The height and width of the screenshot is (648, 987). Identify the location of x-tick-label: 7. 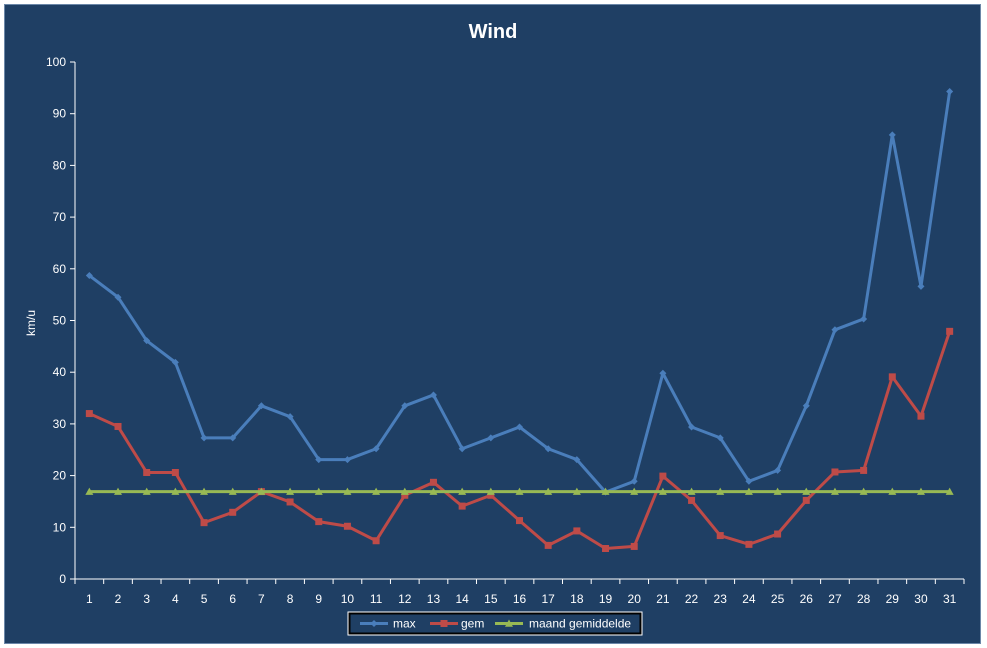
(261, 599).